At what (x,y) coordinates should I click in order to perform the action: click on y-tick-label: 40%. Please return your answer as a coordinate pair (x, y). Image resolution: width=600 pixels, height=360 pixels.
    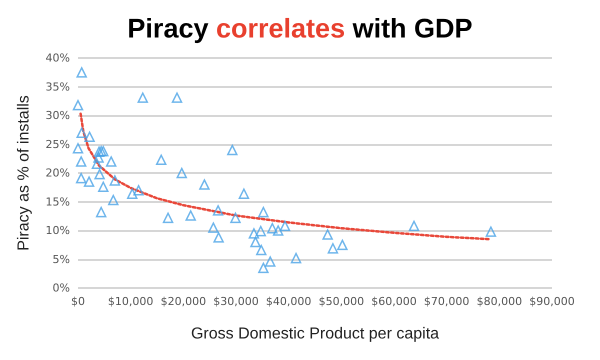
    Looking at the image, I should click on (58, 58).